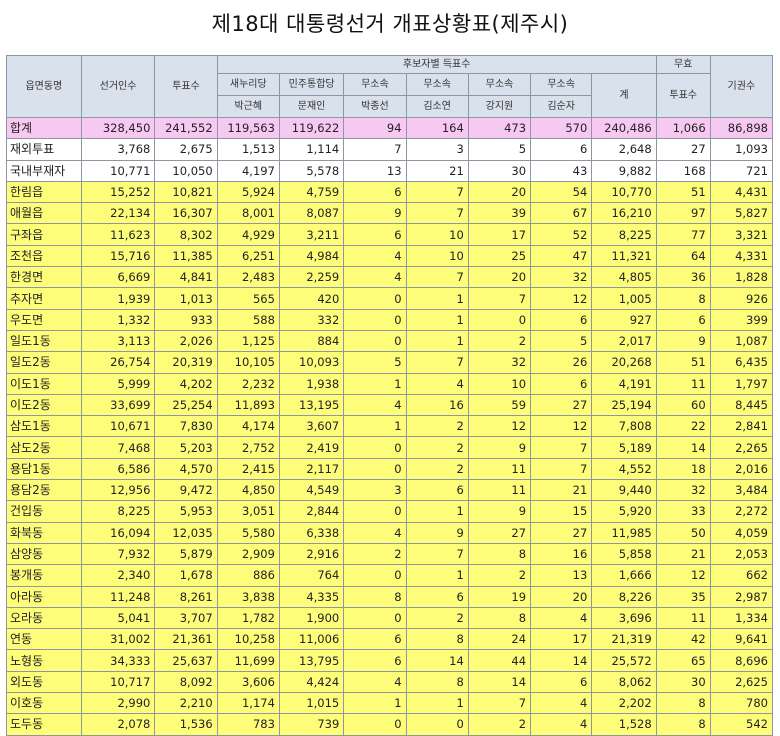 This screenshot has height=736, width=780. Describe the element at coordinates (248, 682) in the screenshot. I see `table-cell: 3,606` at that location.